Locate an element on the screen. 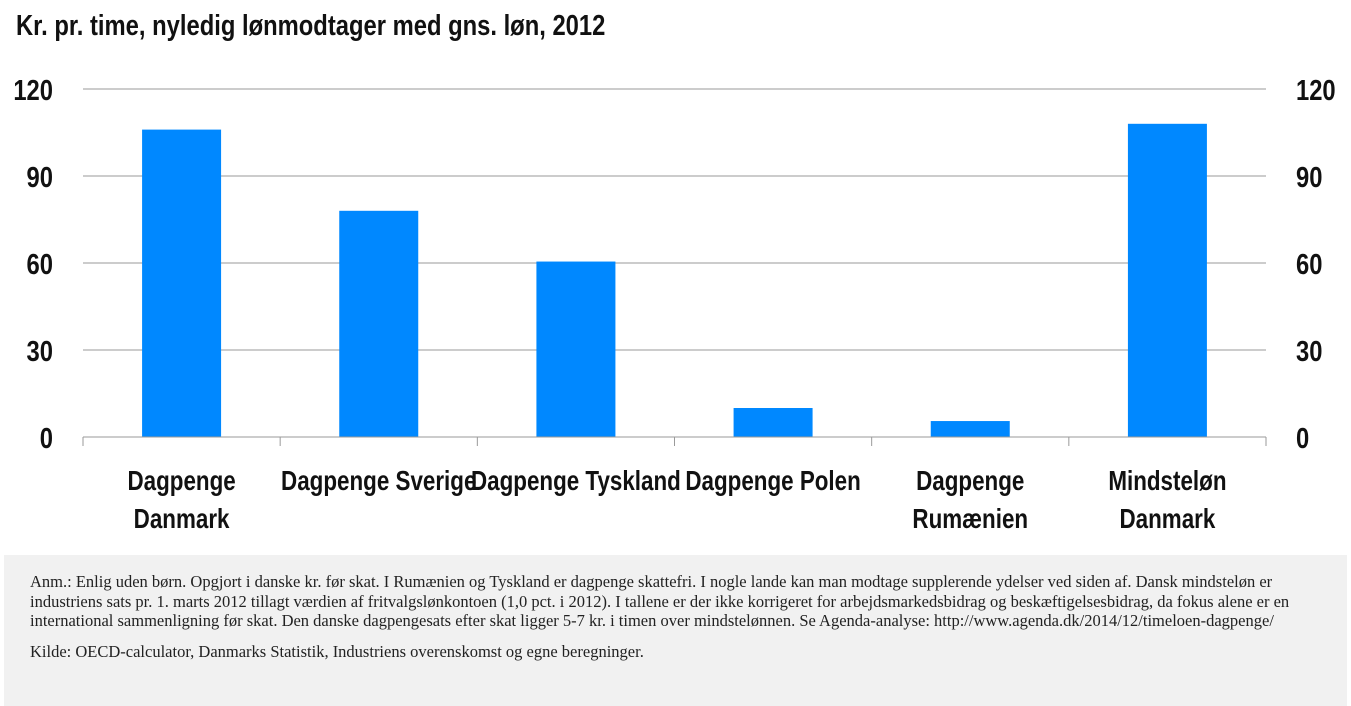 The image size is (1351, 706). y-axis-right: 0 30 60 90 120 is located at coordinates (1316, 264).